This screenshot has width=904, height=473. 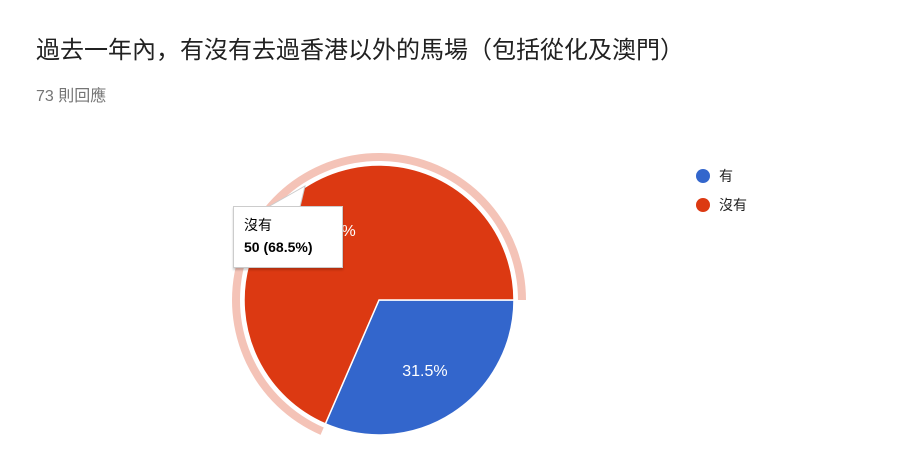 I want to click on legend-swatch-no, so click(x=703, y=205).